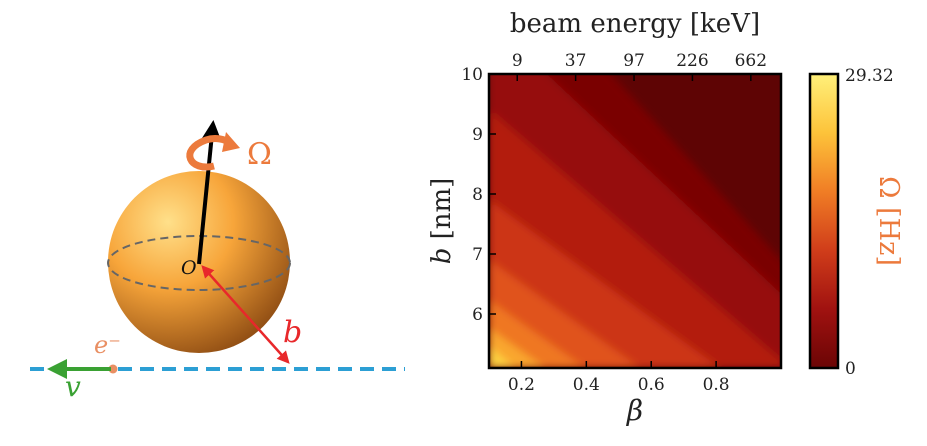 This screenshot has height=446, width=927. I want to click on top-tick-label: 97, so click(634, 61).